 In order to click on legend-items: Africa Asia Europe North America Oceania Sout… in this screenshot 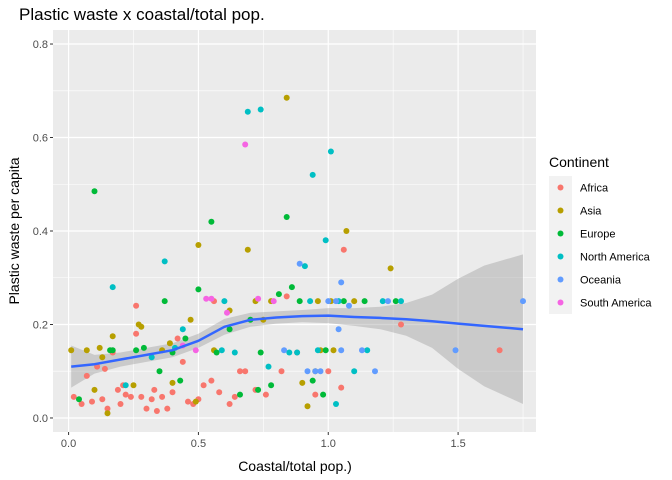, I will do `click(600, 245)`.